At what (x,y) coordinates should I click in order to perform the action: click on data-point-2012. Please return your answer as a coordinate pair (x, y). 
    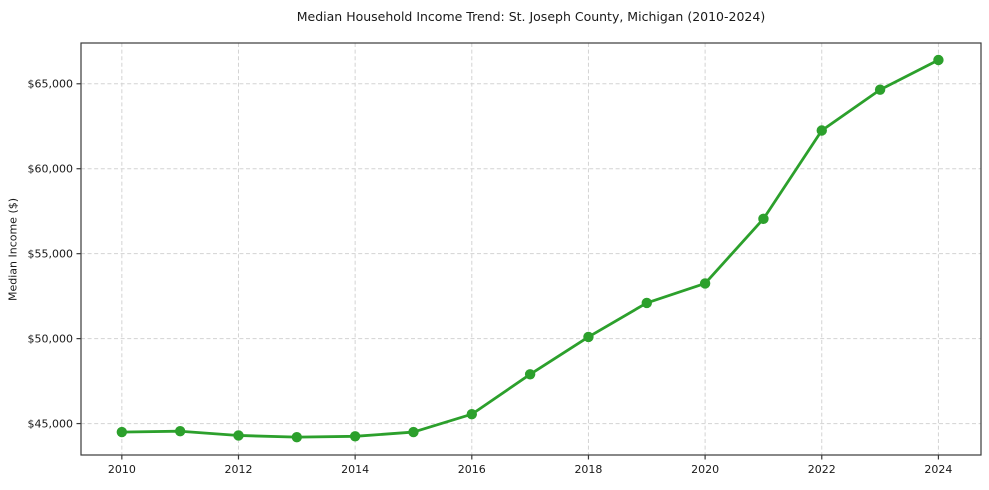
    Looking at the image, I should click on (238, 435).